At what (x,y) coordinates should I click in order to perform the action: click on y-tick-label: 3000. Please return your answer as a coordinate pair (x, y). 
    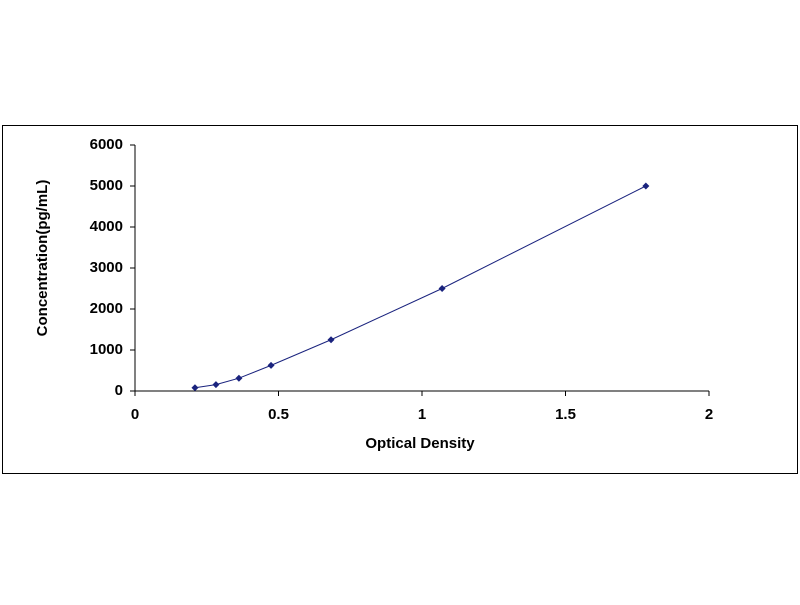
    Looking at the image, I should click on (106, 267).